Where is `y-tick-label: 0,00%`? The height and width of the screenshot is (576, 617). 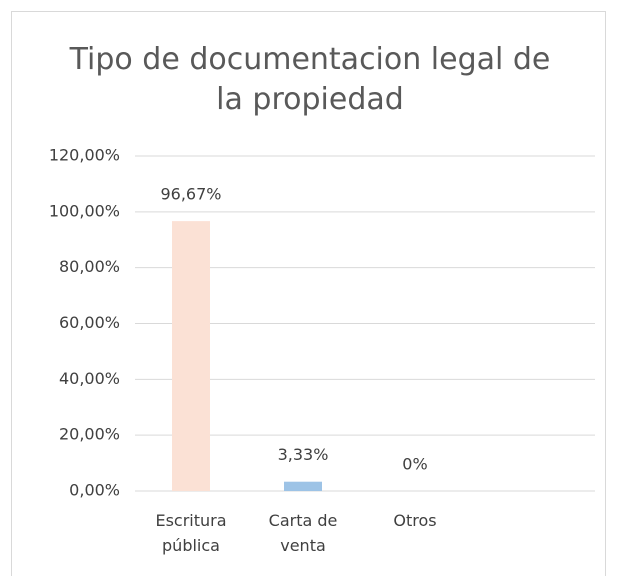
y-tick-label: 0,00% is located at coordinates (94, 490).